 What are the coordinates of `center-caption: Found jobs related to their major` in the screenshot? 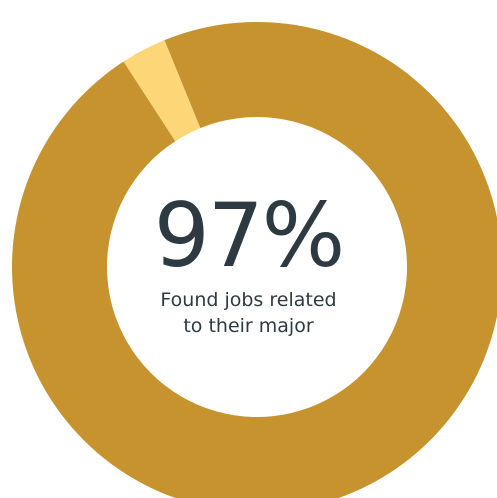 It's located at (248, 313).